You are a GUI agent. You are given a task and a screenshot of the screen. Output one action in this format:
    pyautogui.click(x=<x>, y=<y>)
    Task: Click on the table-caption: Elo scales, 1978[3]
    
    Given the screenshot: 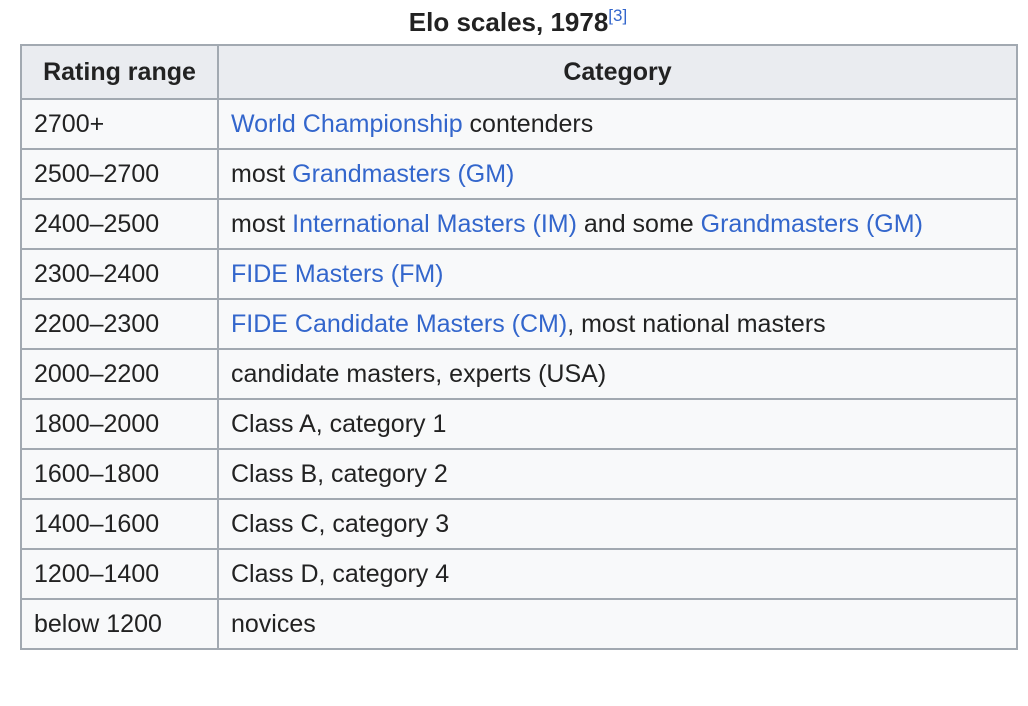 What is the action you would take?
    pyautogui.click(x=518, y=22)
    